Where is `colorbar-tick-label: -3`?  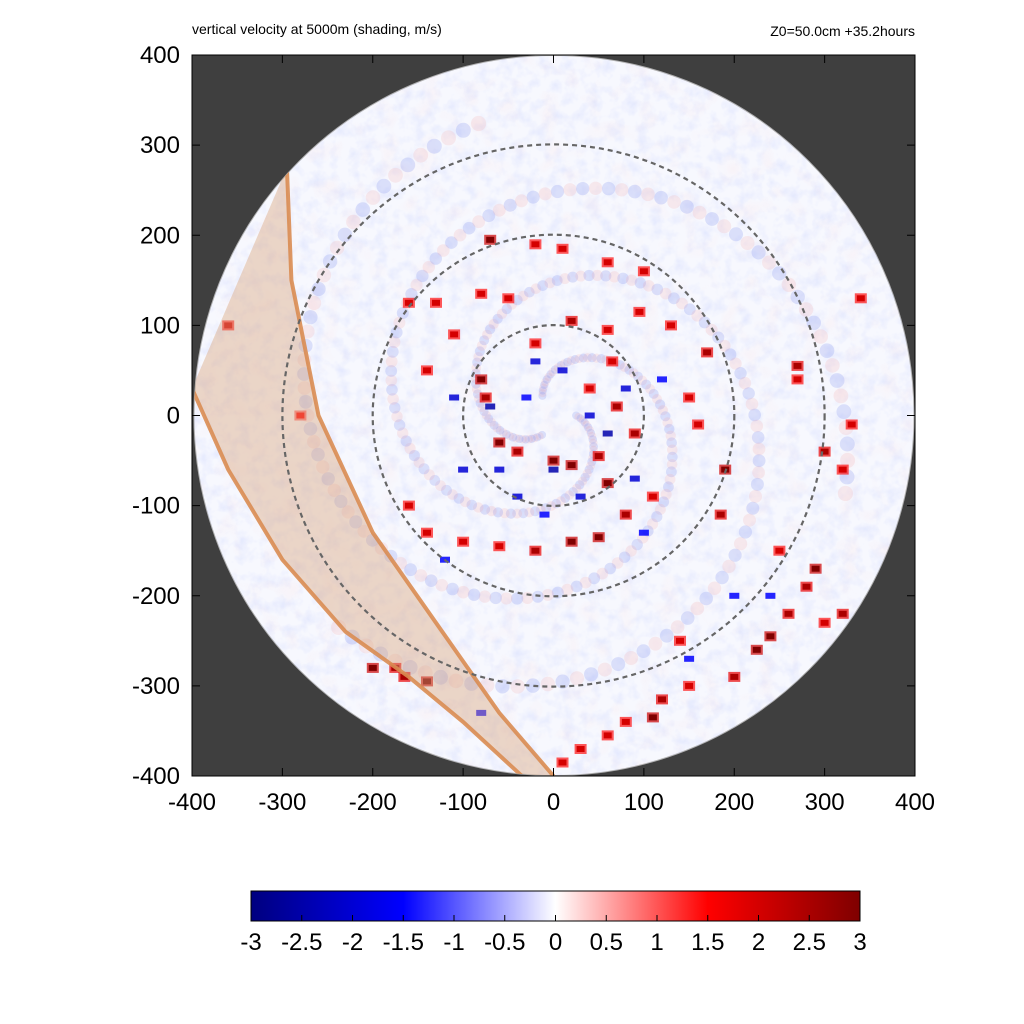
colorbar-tick-label: -3 is located at coordinates (250, 942).